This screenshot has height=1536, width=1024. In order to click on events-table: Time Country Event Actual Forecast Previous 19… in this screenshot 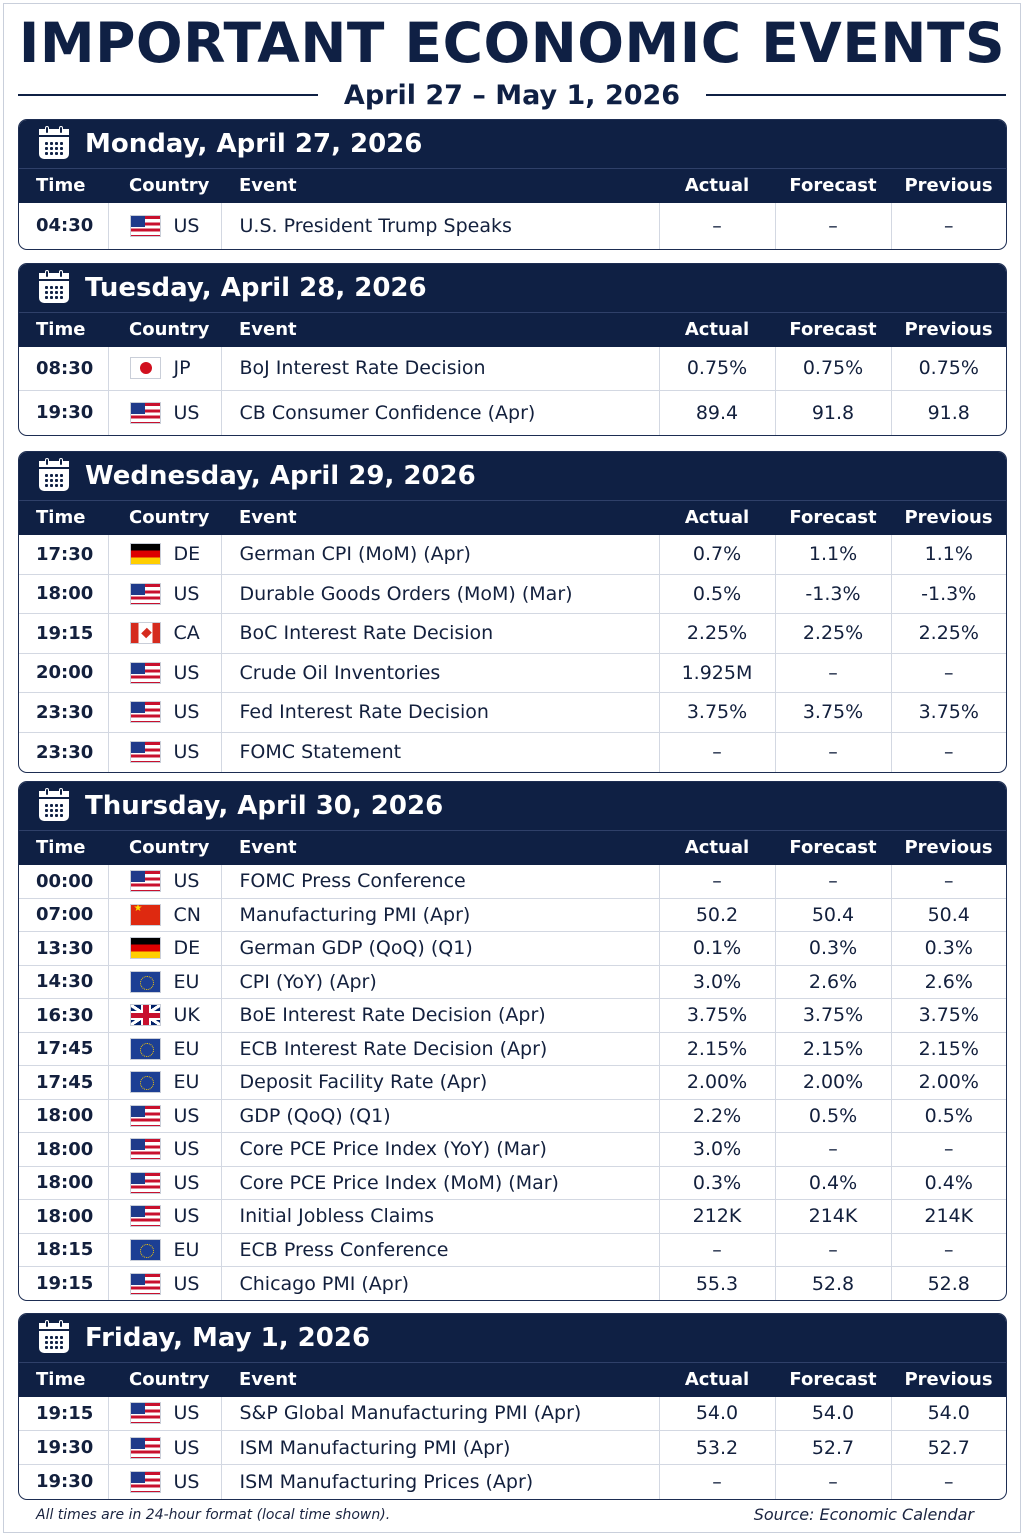, I will do `click(512, 1430)`.